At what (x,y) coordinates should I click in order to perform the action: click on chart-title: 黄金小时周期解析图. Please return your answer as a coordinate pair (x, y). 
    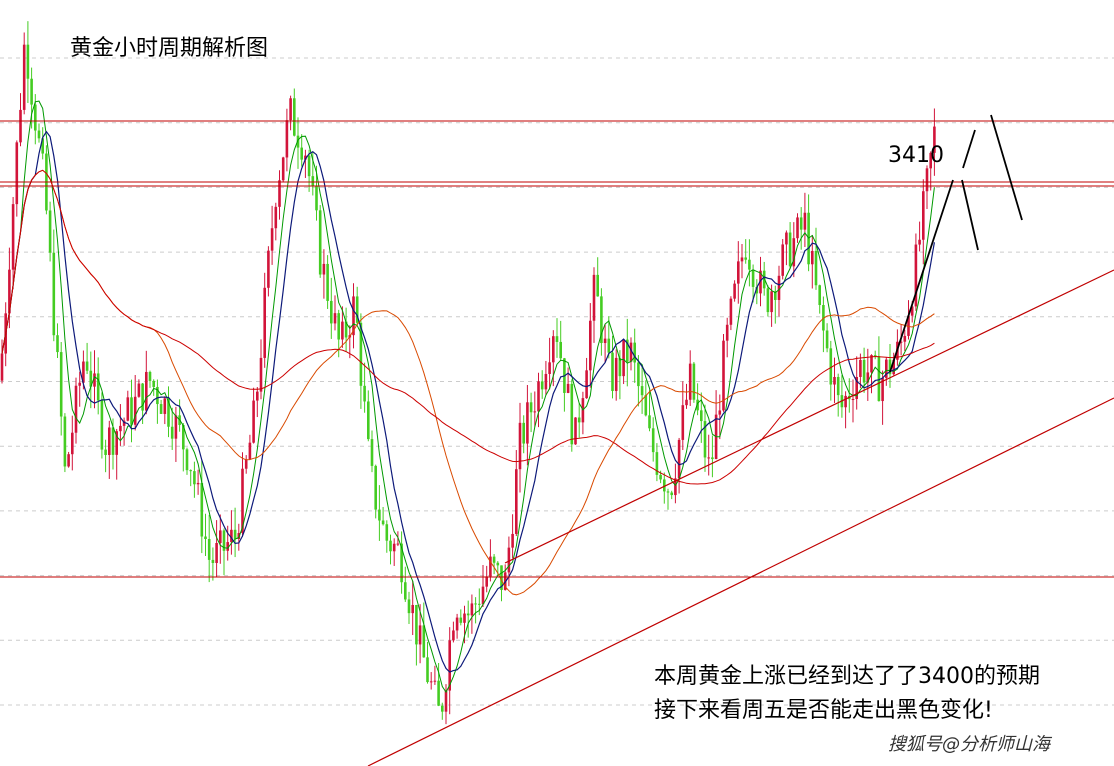
    Looking at the image, I should click on (169, 48).